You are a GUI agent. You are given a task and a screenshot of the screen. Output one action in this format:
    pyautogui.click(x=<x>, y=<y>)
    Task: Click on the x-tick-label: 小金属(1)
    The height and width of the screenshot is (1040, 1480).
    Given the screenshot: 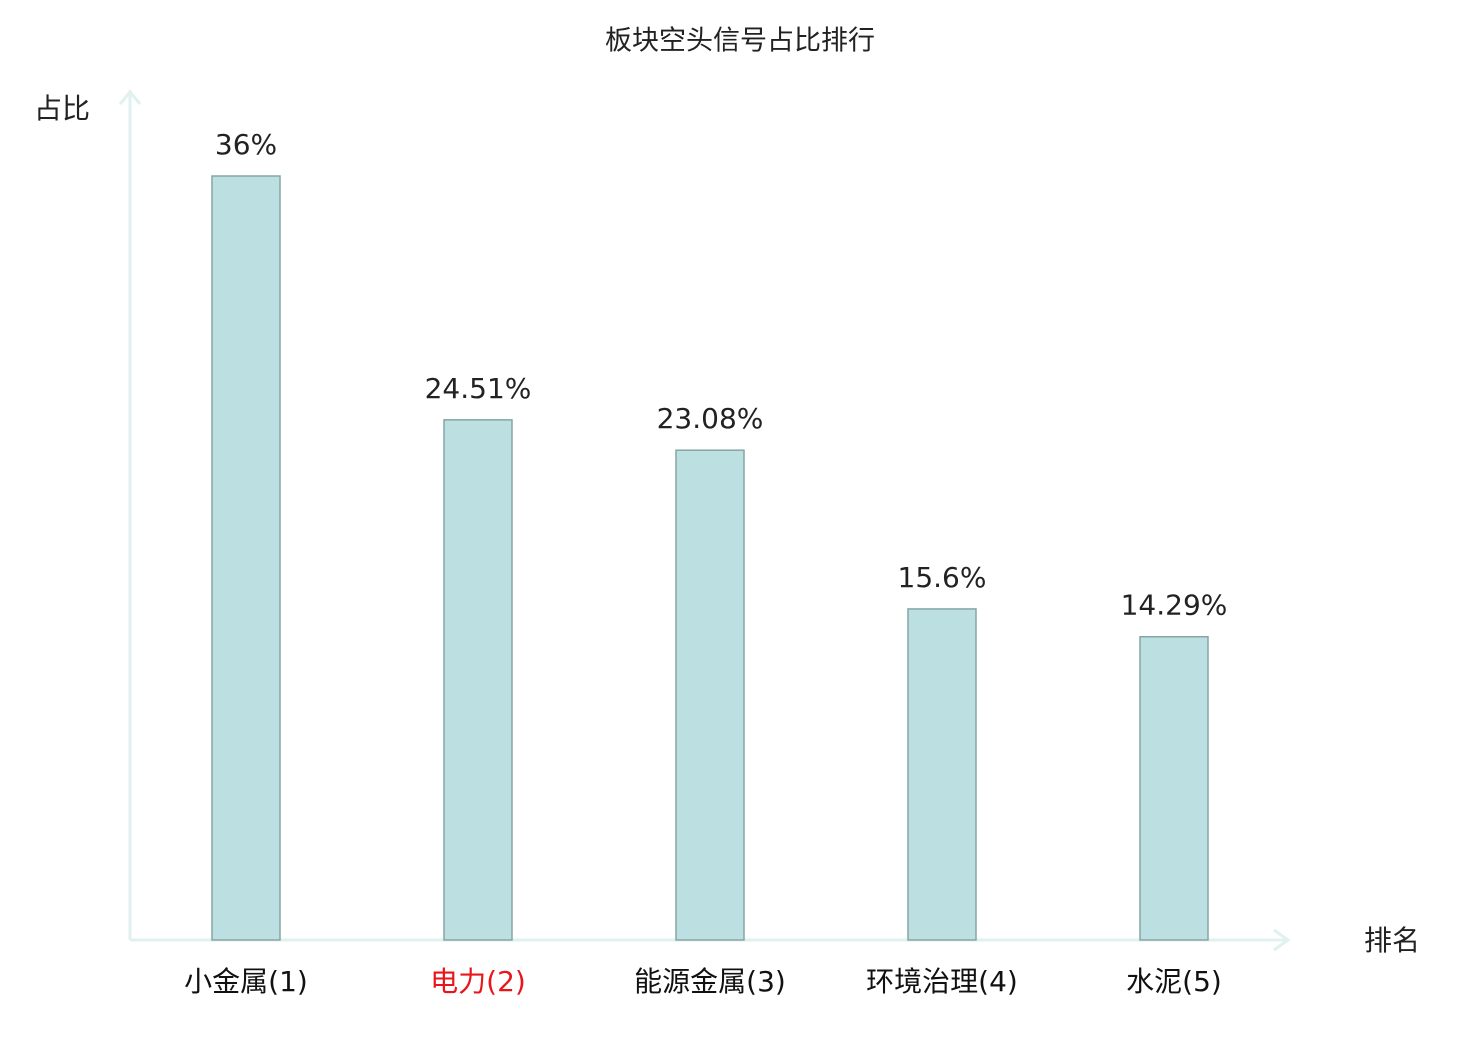 What is the action you would take?
    pyautogui.click(x=246, y=981)
    